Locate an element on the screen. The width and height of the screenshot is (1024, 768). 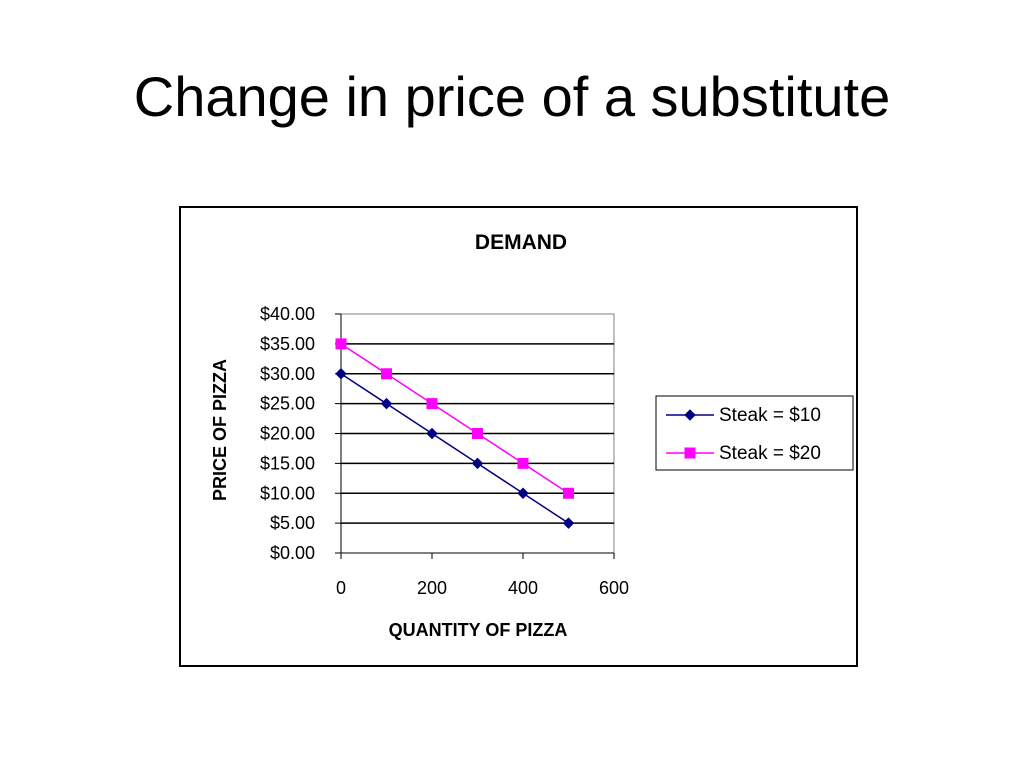
x-tick-label-3: 600 is located at coordinates (614, 588).